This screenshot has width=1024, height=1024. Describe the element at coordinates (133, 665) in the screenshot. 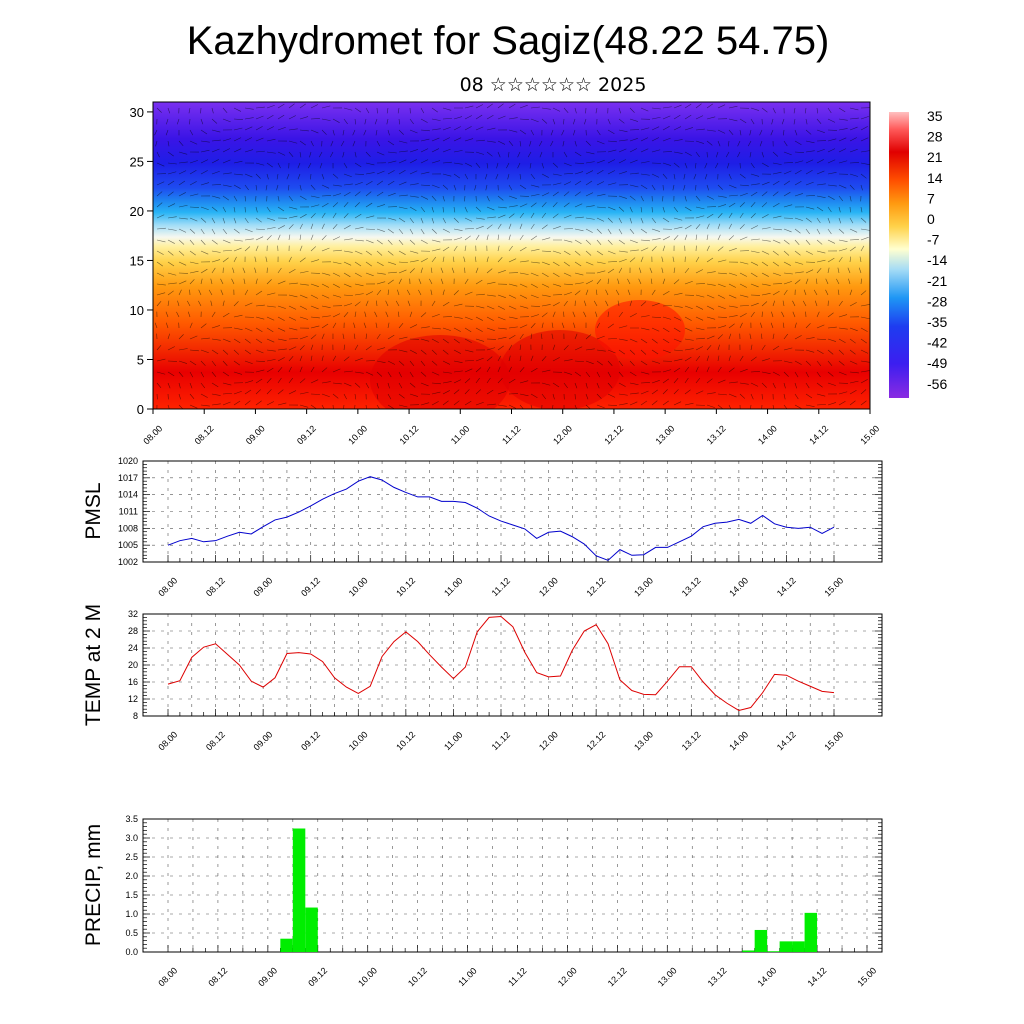

I see `y-tick-label: 20` at that location.